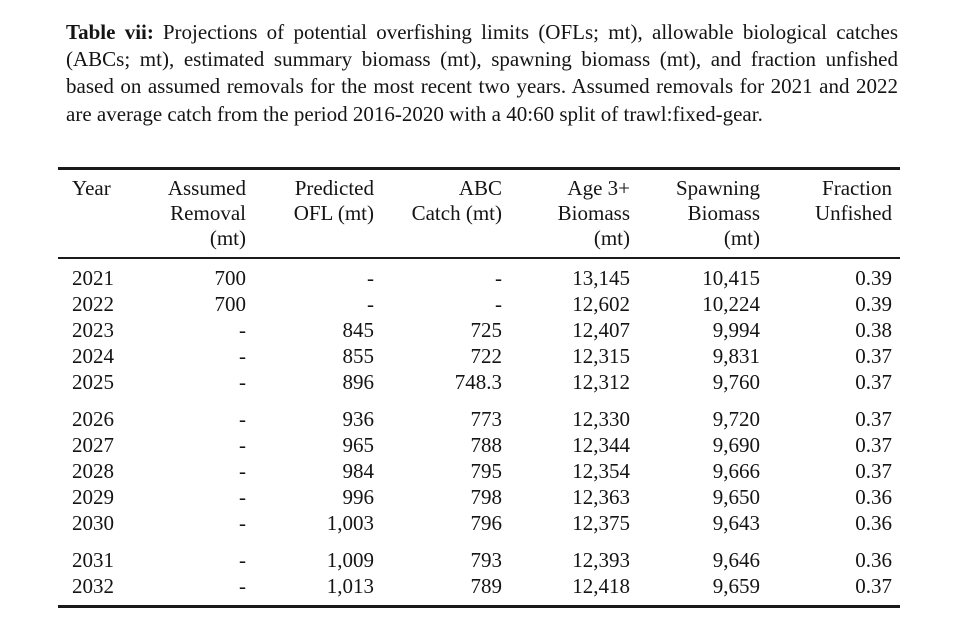 Image resolution: width=968 pixels, height=640 pixels. I want to click on cell-abc-catch: 773, so click(486, 419).